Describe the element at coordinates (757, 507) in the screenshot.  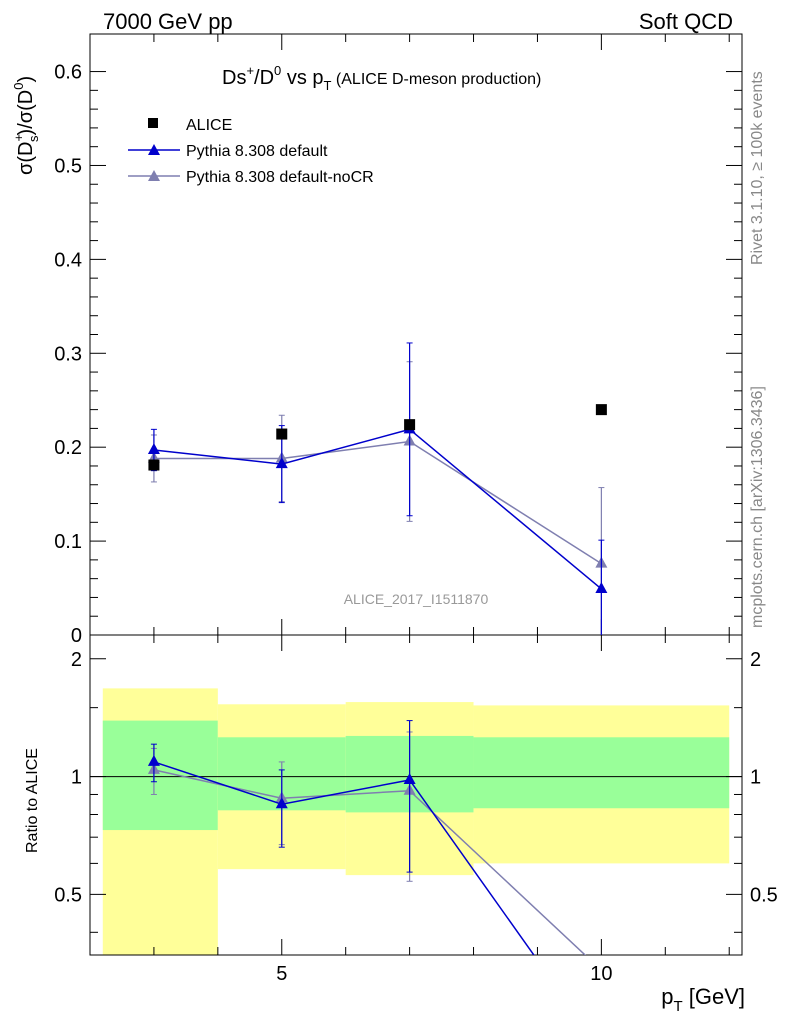
I see `mcplots-label: mcplots.cern.ch [arXiv:1306.3436]` at that location.